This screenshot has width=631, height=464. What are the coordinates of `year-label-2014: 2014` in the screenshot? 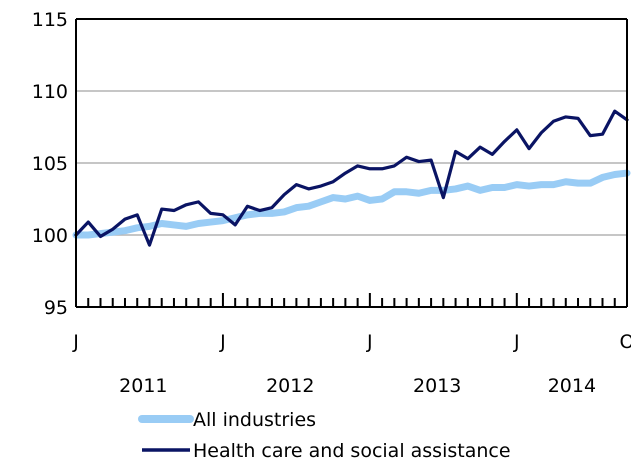 It's located at (572, 386).